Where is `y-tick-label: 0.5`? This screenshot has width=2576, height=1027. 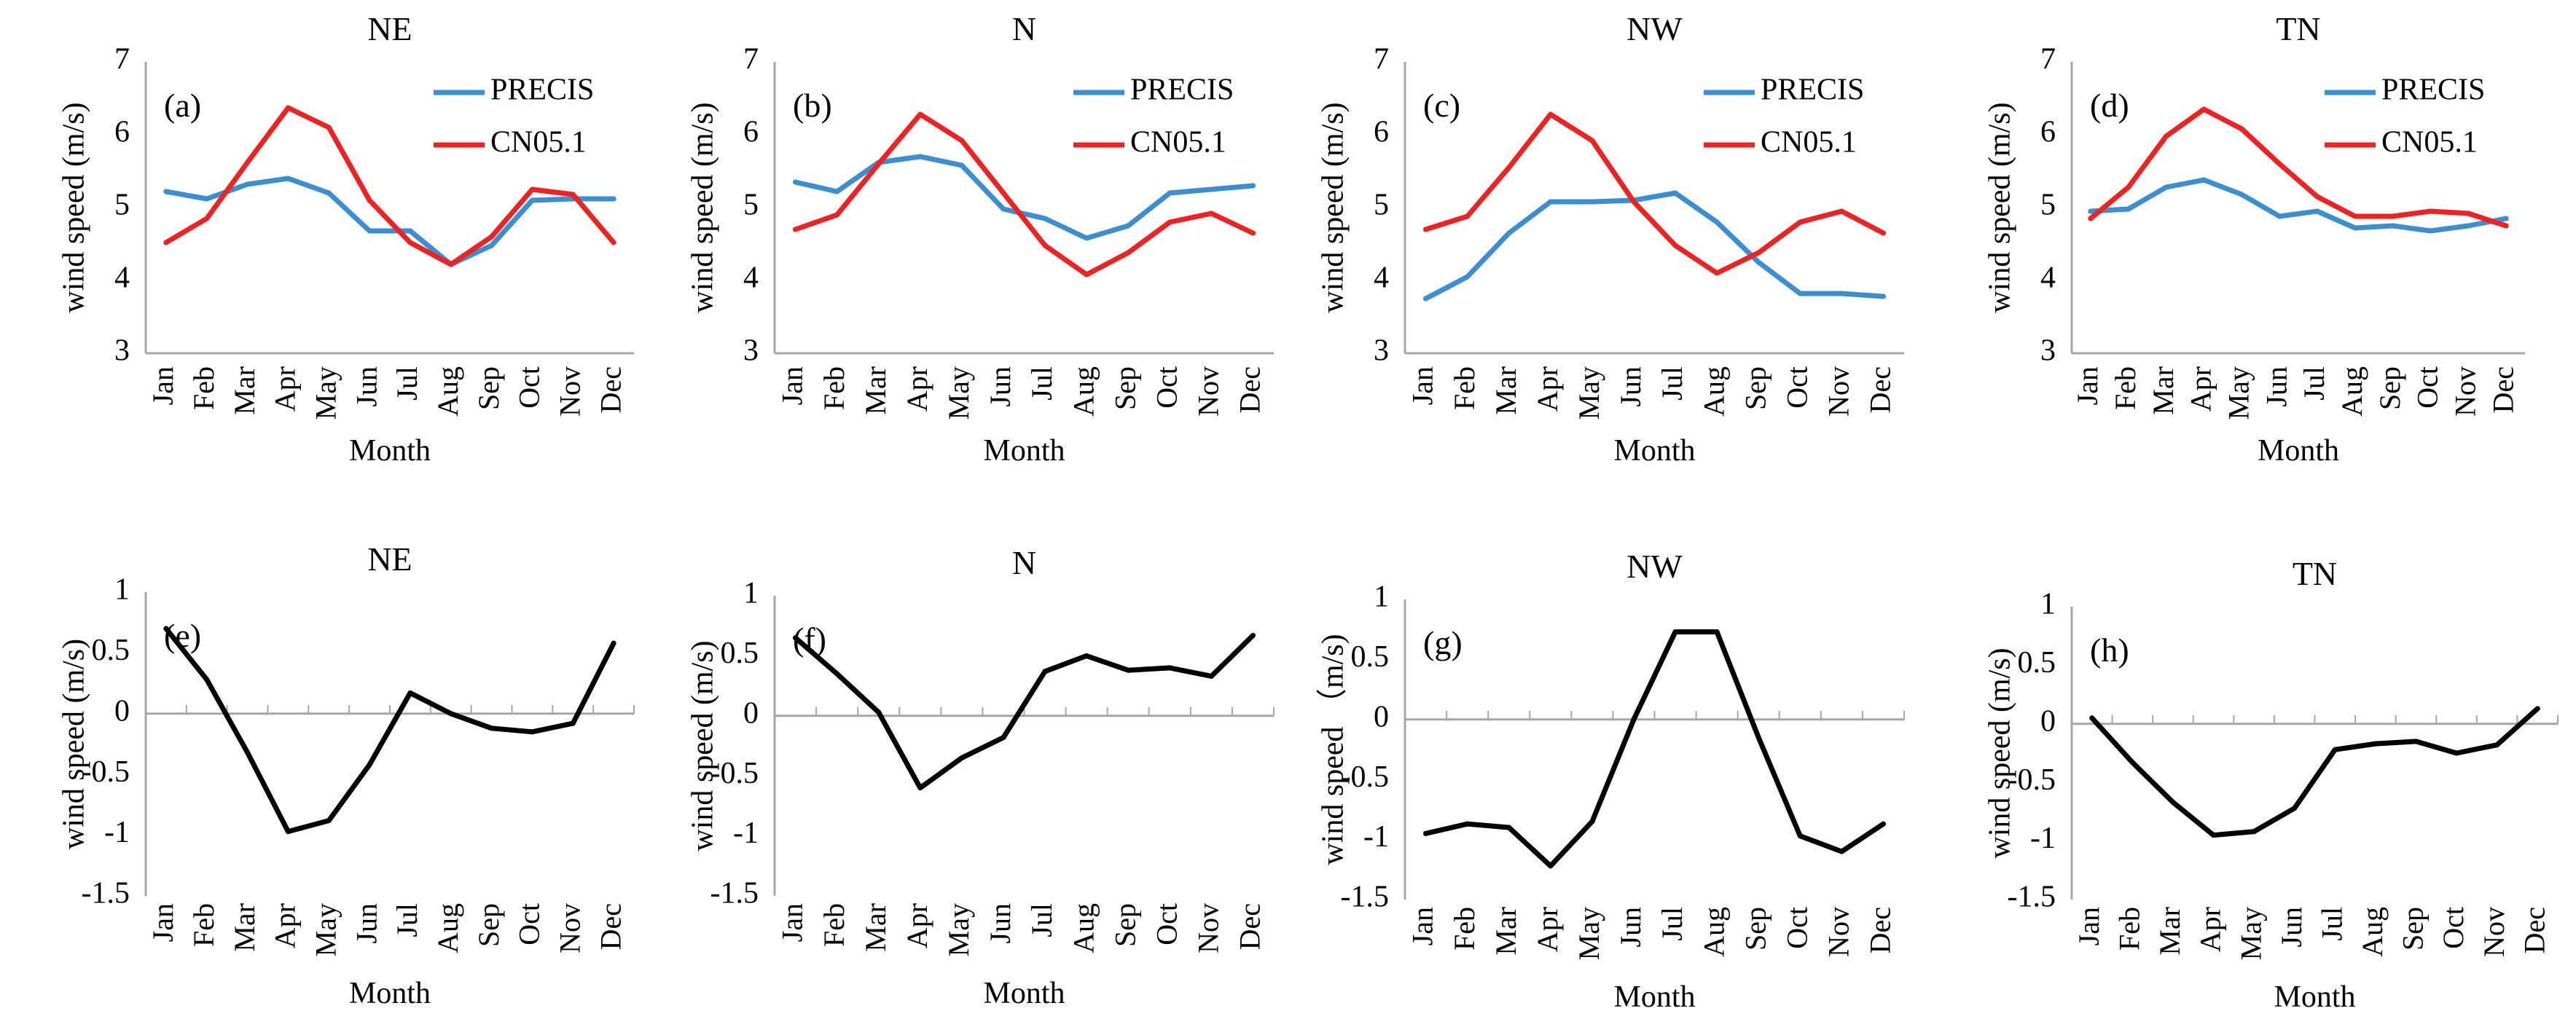
y-tick-label: 0.5 is located at coordinates (740, 653).